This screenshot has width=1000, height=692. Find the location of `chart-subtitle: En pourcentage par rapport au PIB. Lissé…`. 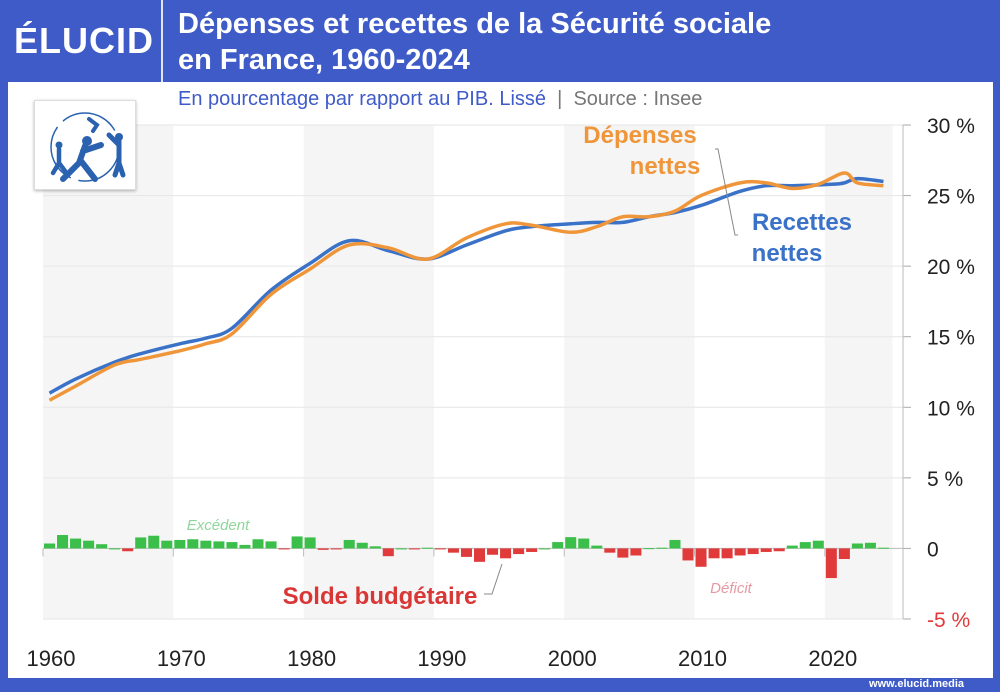

chart-subtitle: En pourcentage par rapport au PIB. Lissé… is located at coordinates (440, 99).